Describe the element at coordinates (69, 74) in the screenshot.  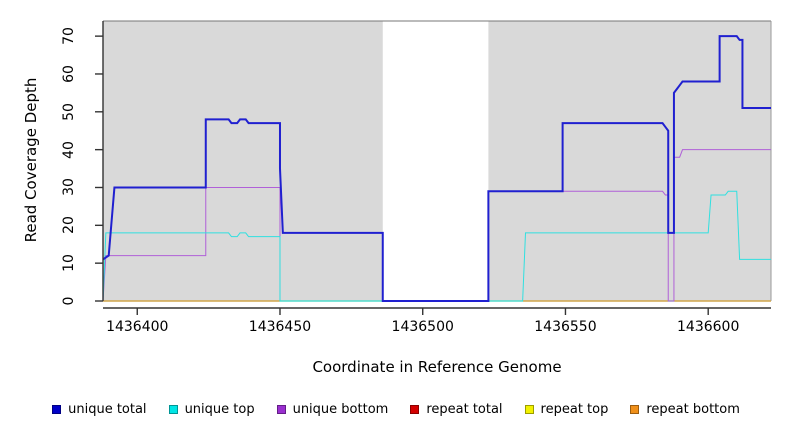
I see `y-tick-label: 60` at that location.